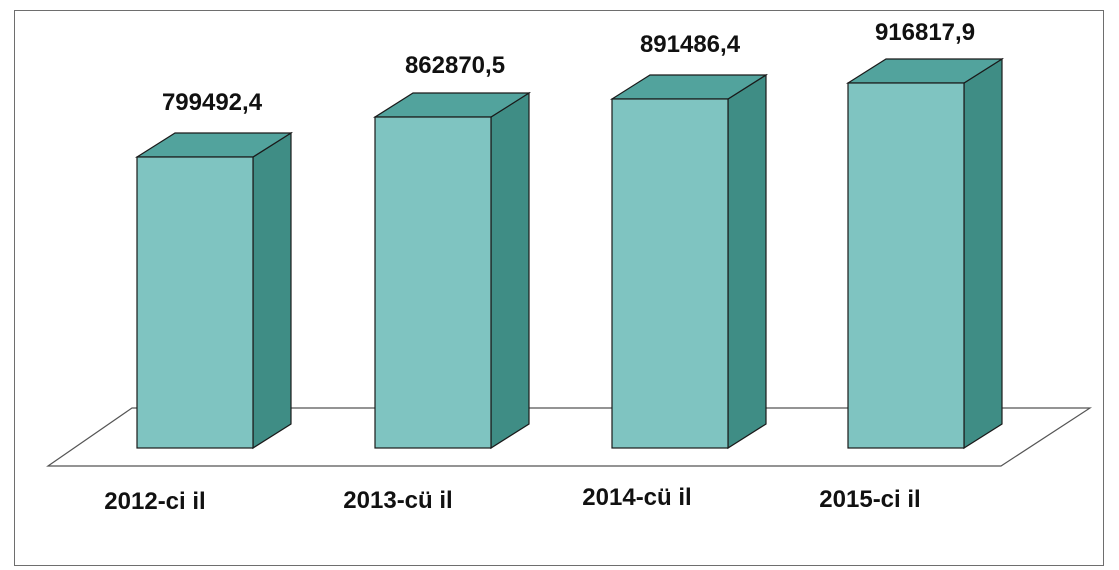 This screenshot has width=1119, height=570. What do you see at coordinates (433, 282) in the screenshot?
I see `bar-front-2013` at bounding box center [433, 282].